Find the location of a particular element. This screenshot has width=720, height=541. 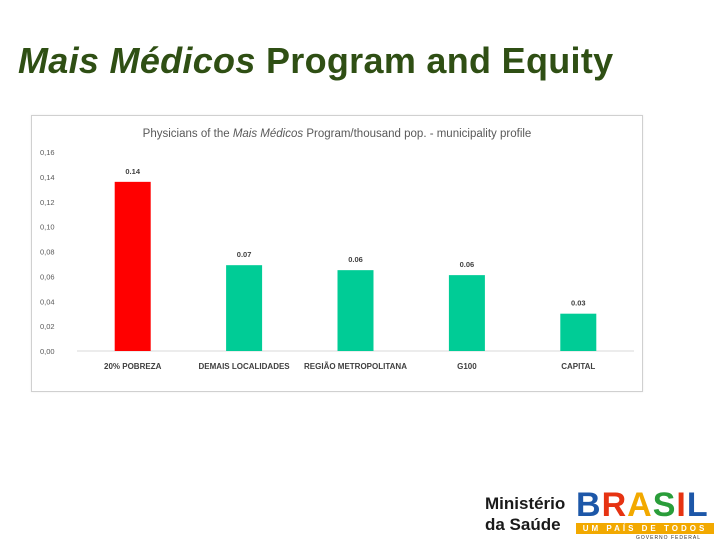

brasil-logo: BRASIL UM PAÍS DE TODOS GOVERNO FEDERAL is located at coordinates (646, 514).